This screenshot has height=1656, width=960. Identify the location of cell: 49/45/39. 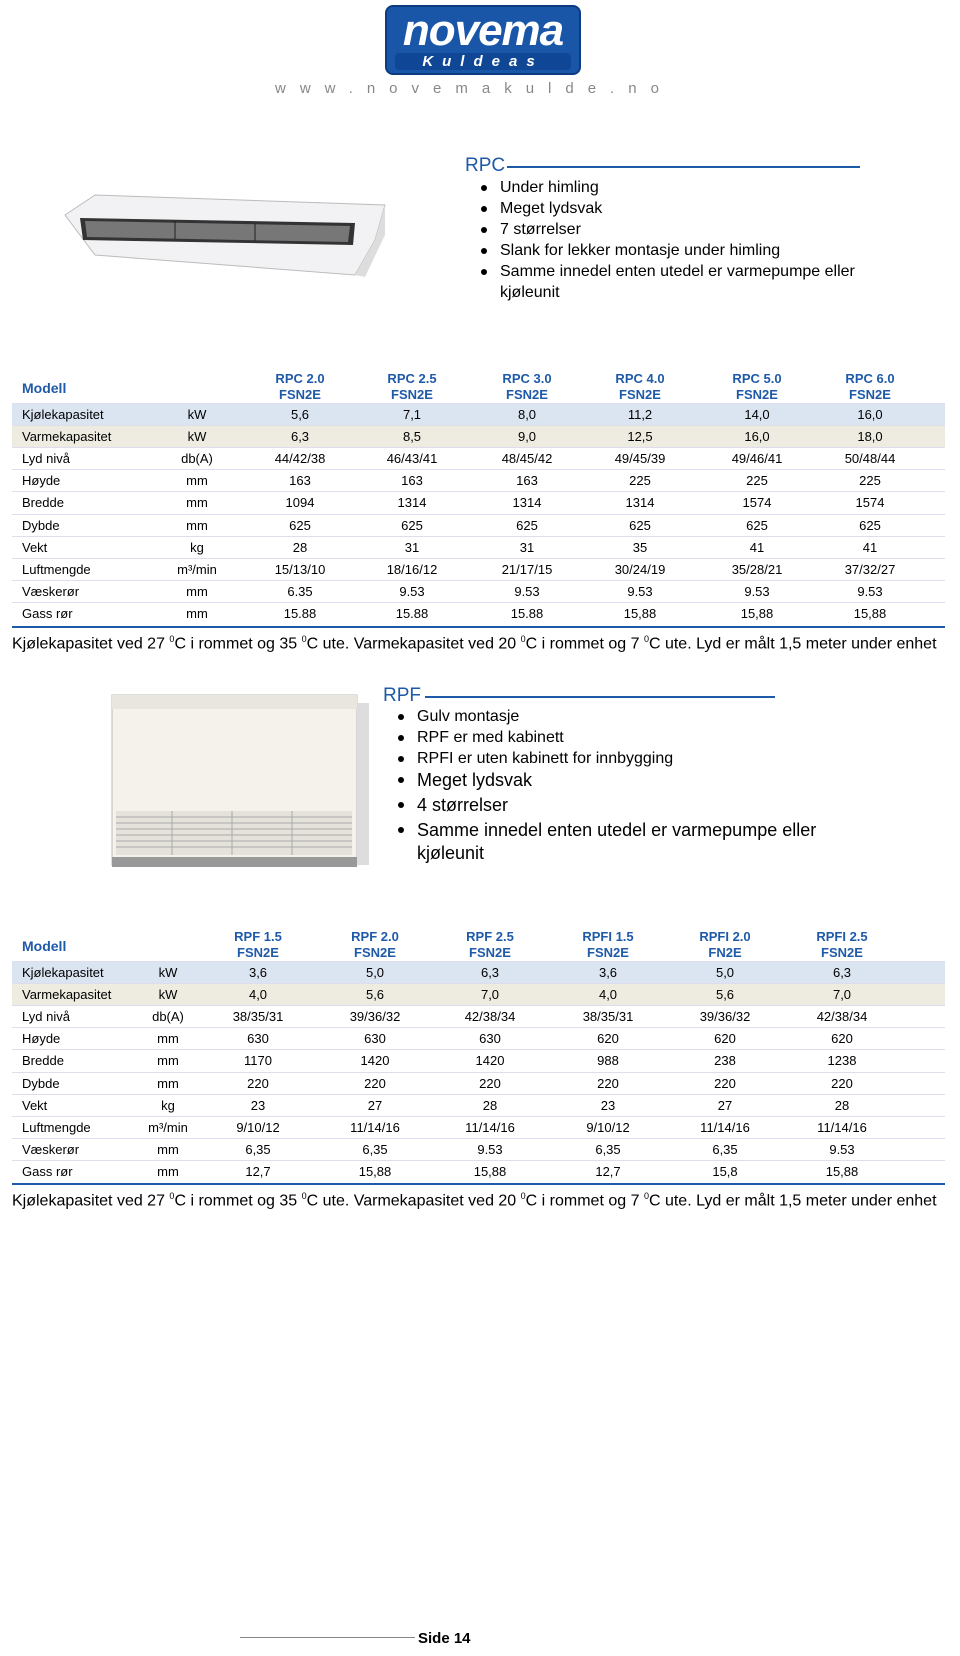
(640, 459).